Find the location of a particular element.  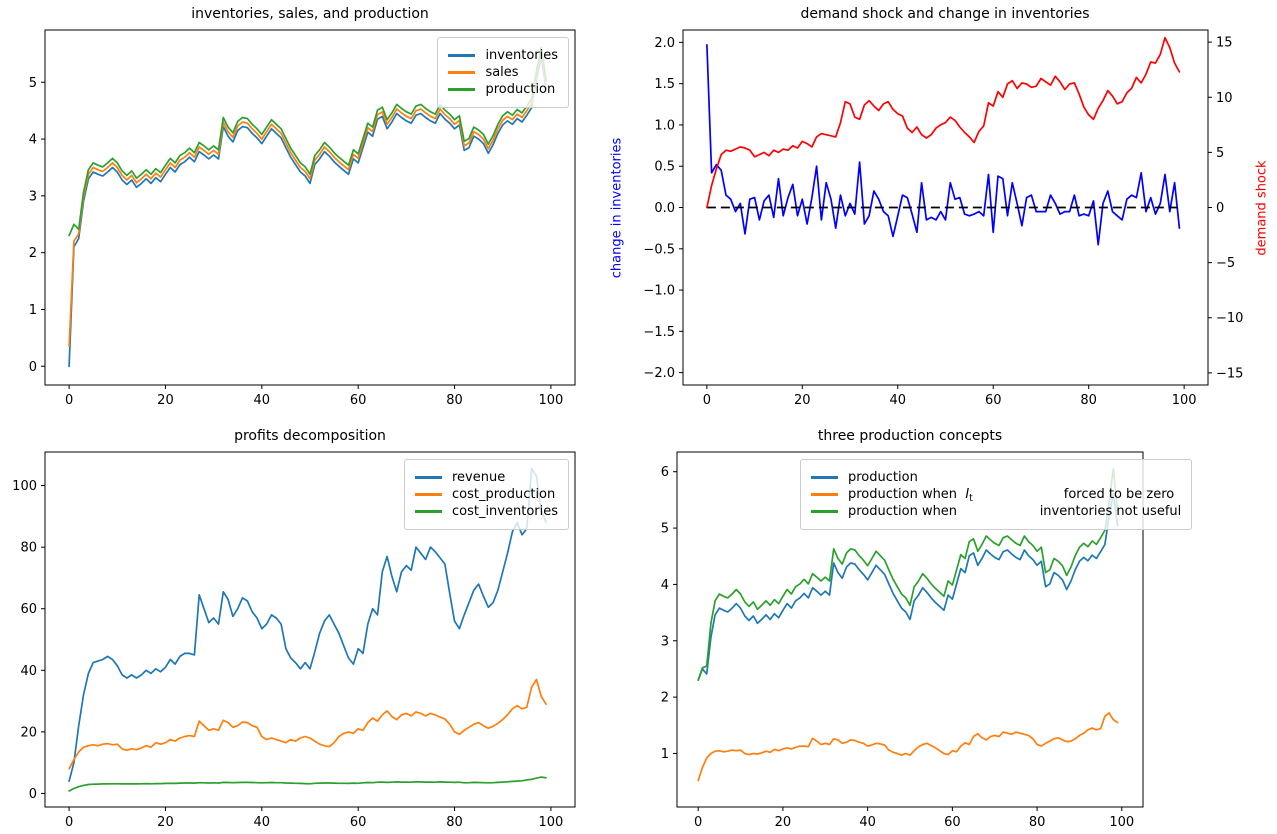

legend-label: cost_inventories is located at coordinates (504, 511).